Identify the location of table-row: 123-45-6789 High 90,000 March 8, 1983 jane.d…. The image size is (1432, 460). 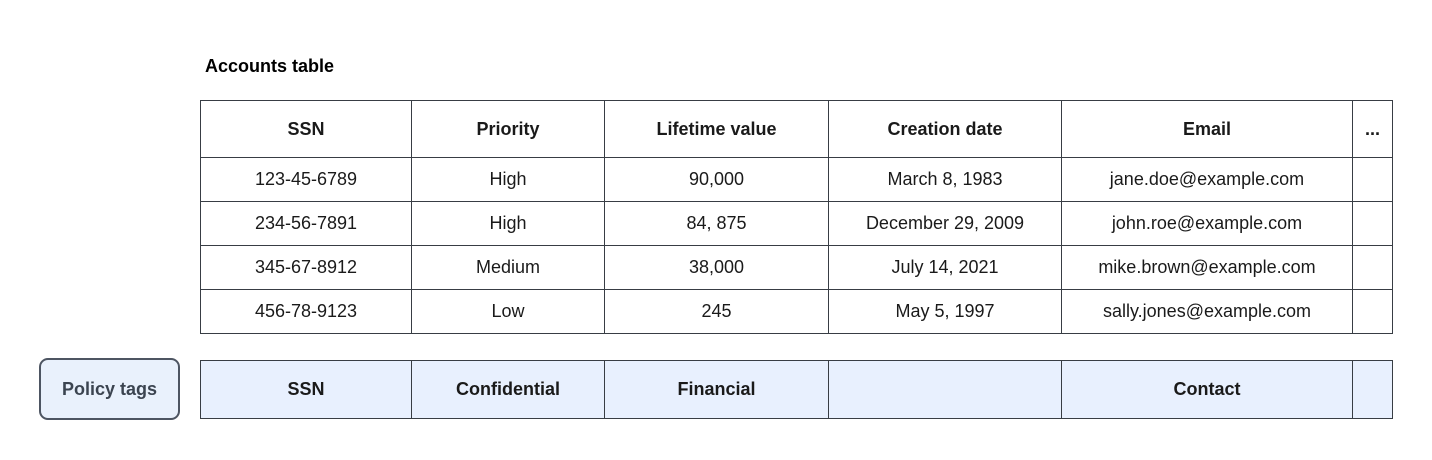
(796, 179).